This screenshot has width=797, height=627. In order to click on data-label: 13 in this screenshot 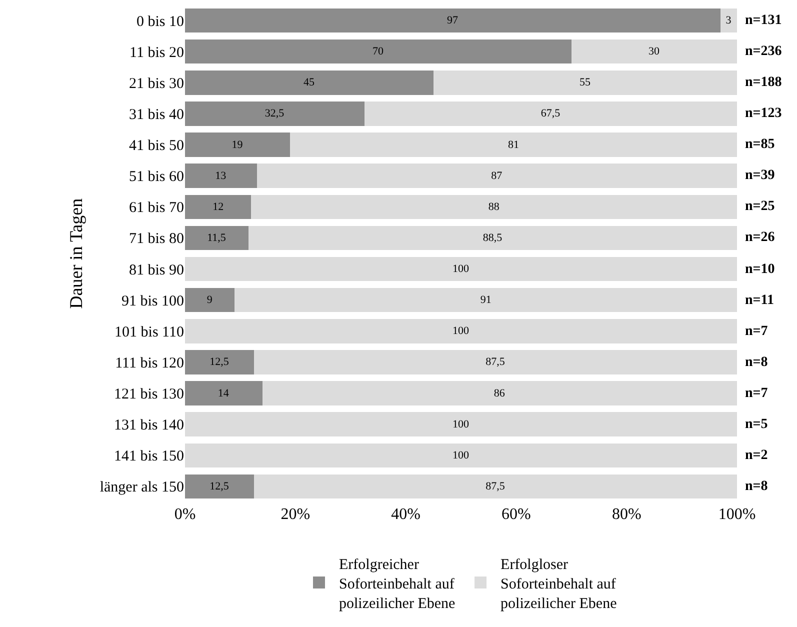, I will do `click(221, 176)`.